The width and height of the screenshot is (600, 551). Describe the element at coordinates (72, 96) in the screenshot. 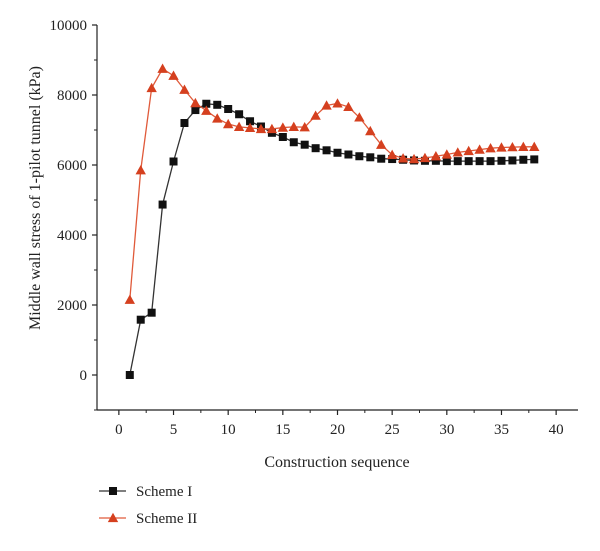

I see `y-tick-label: 8000` at that location.